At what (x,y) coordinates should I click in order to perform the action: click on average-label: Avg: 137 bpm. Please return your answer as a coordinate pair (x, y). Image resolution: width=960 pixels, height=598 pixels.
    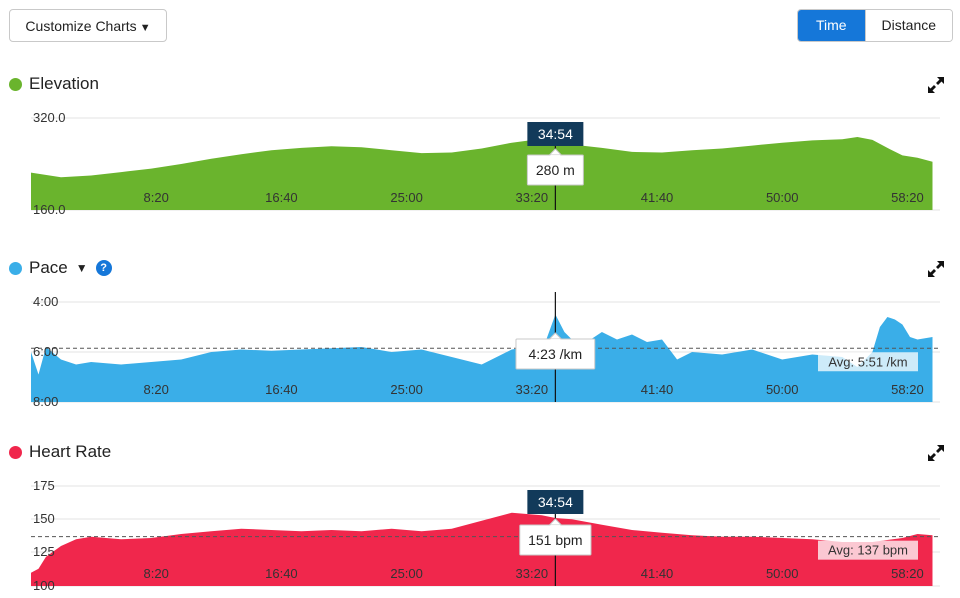
    Looking at the image, I should click on (868, 550).